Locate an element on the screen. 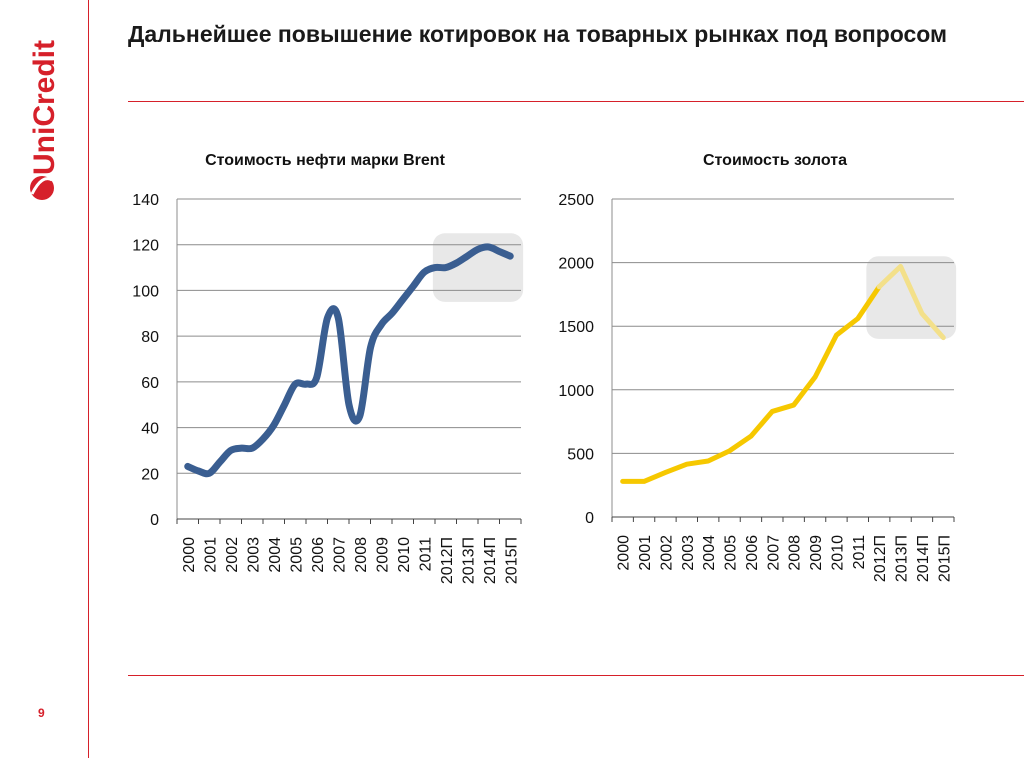  gold-x-tick-label: 2005 is located at coordinates (731, 553).